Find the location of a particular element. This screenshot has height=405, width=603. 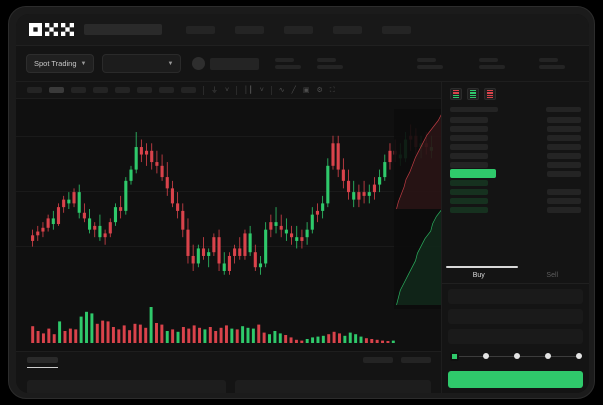

amount-percentage-slider is located at coordinates (516, 356).